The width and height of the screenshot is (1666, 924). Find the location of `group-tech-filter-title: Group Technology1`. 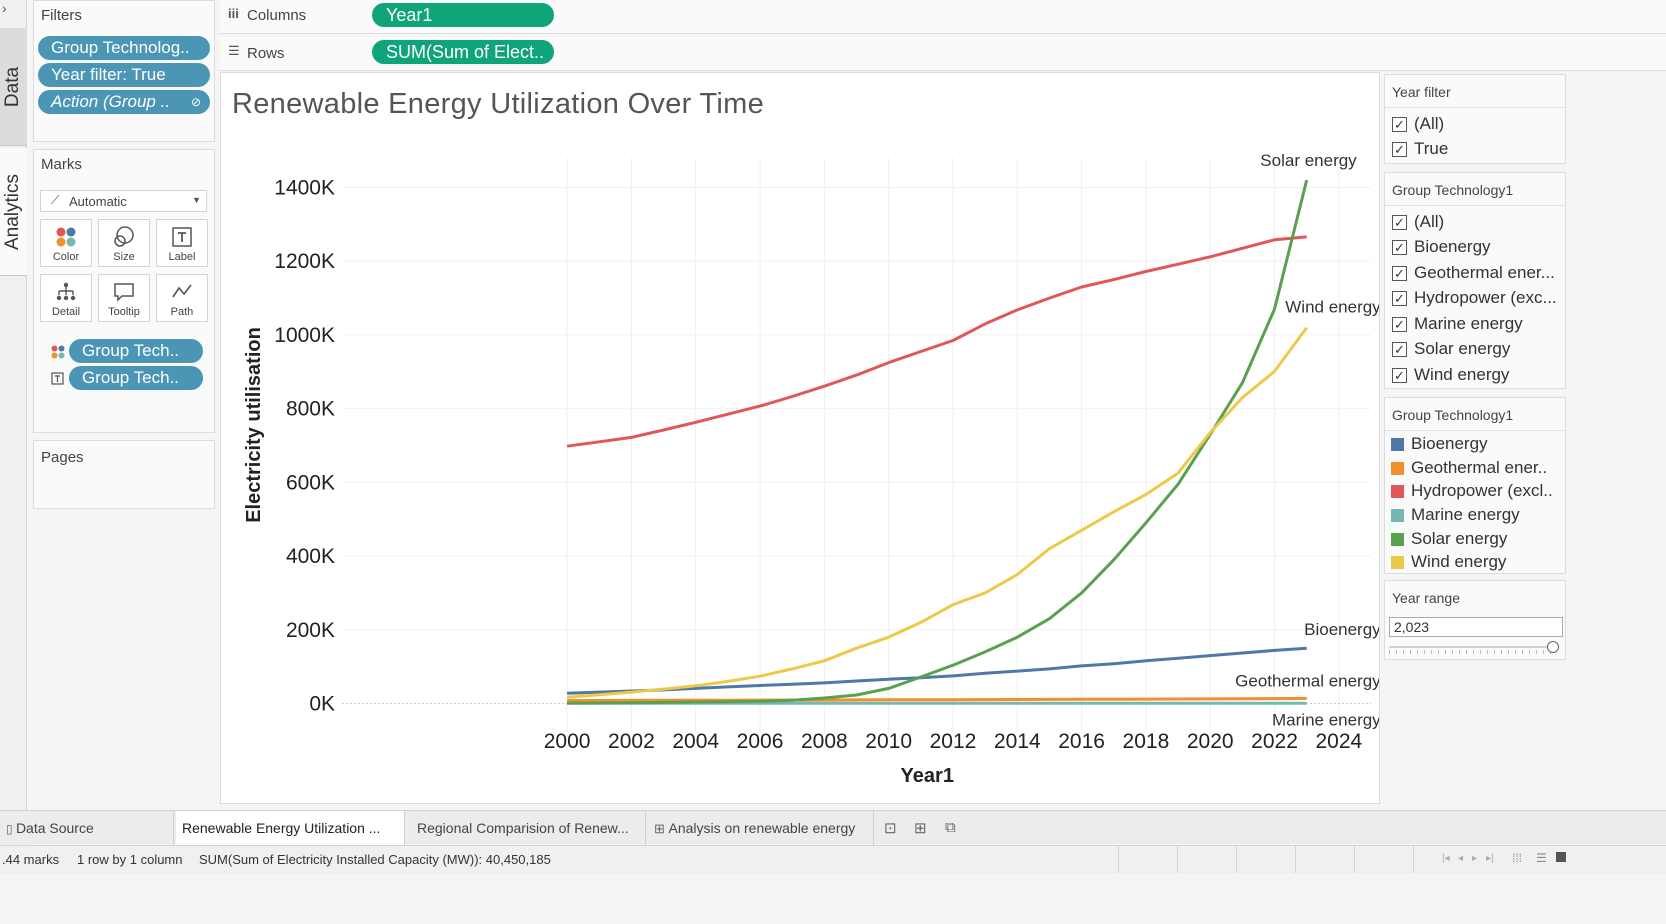

group-tech-filter-title: Group Technology1 is located at coordinates (1453, 190).